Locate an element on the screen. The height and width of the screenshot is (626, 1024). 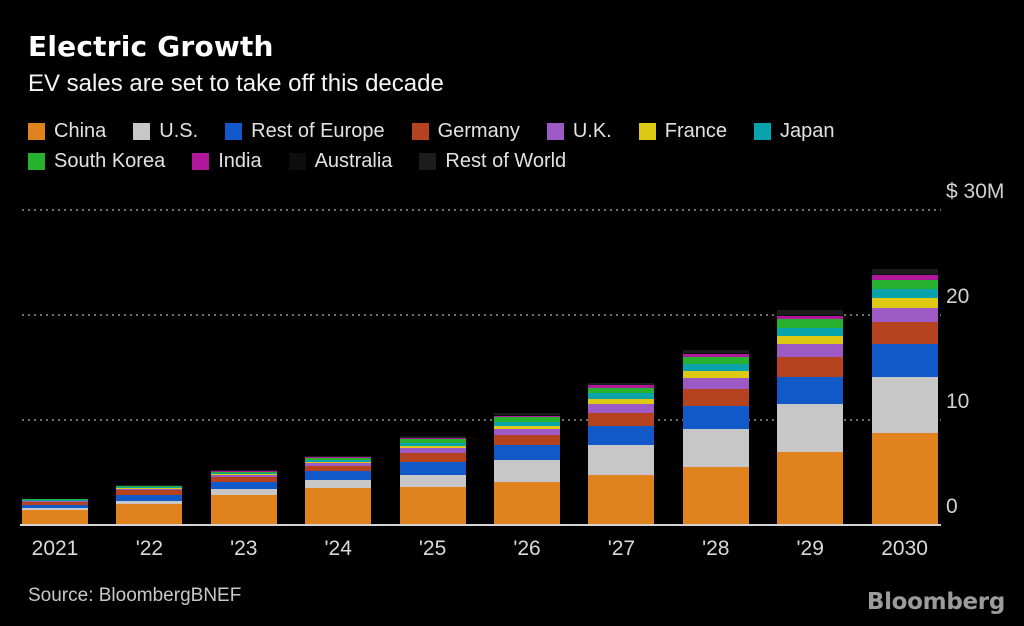
legend-swatch-south-korea is located at coordinates (36, 161).